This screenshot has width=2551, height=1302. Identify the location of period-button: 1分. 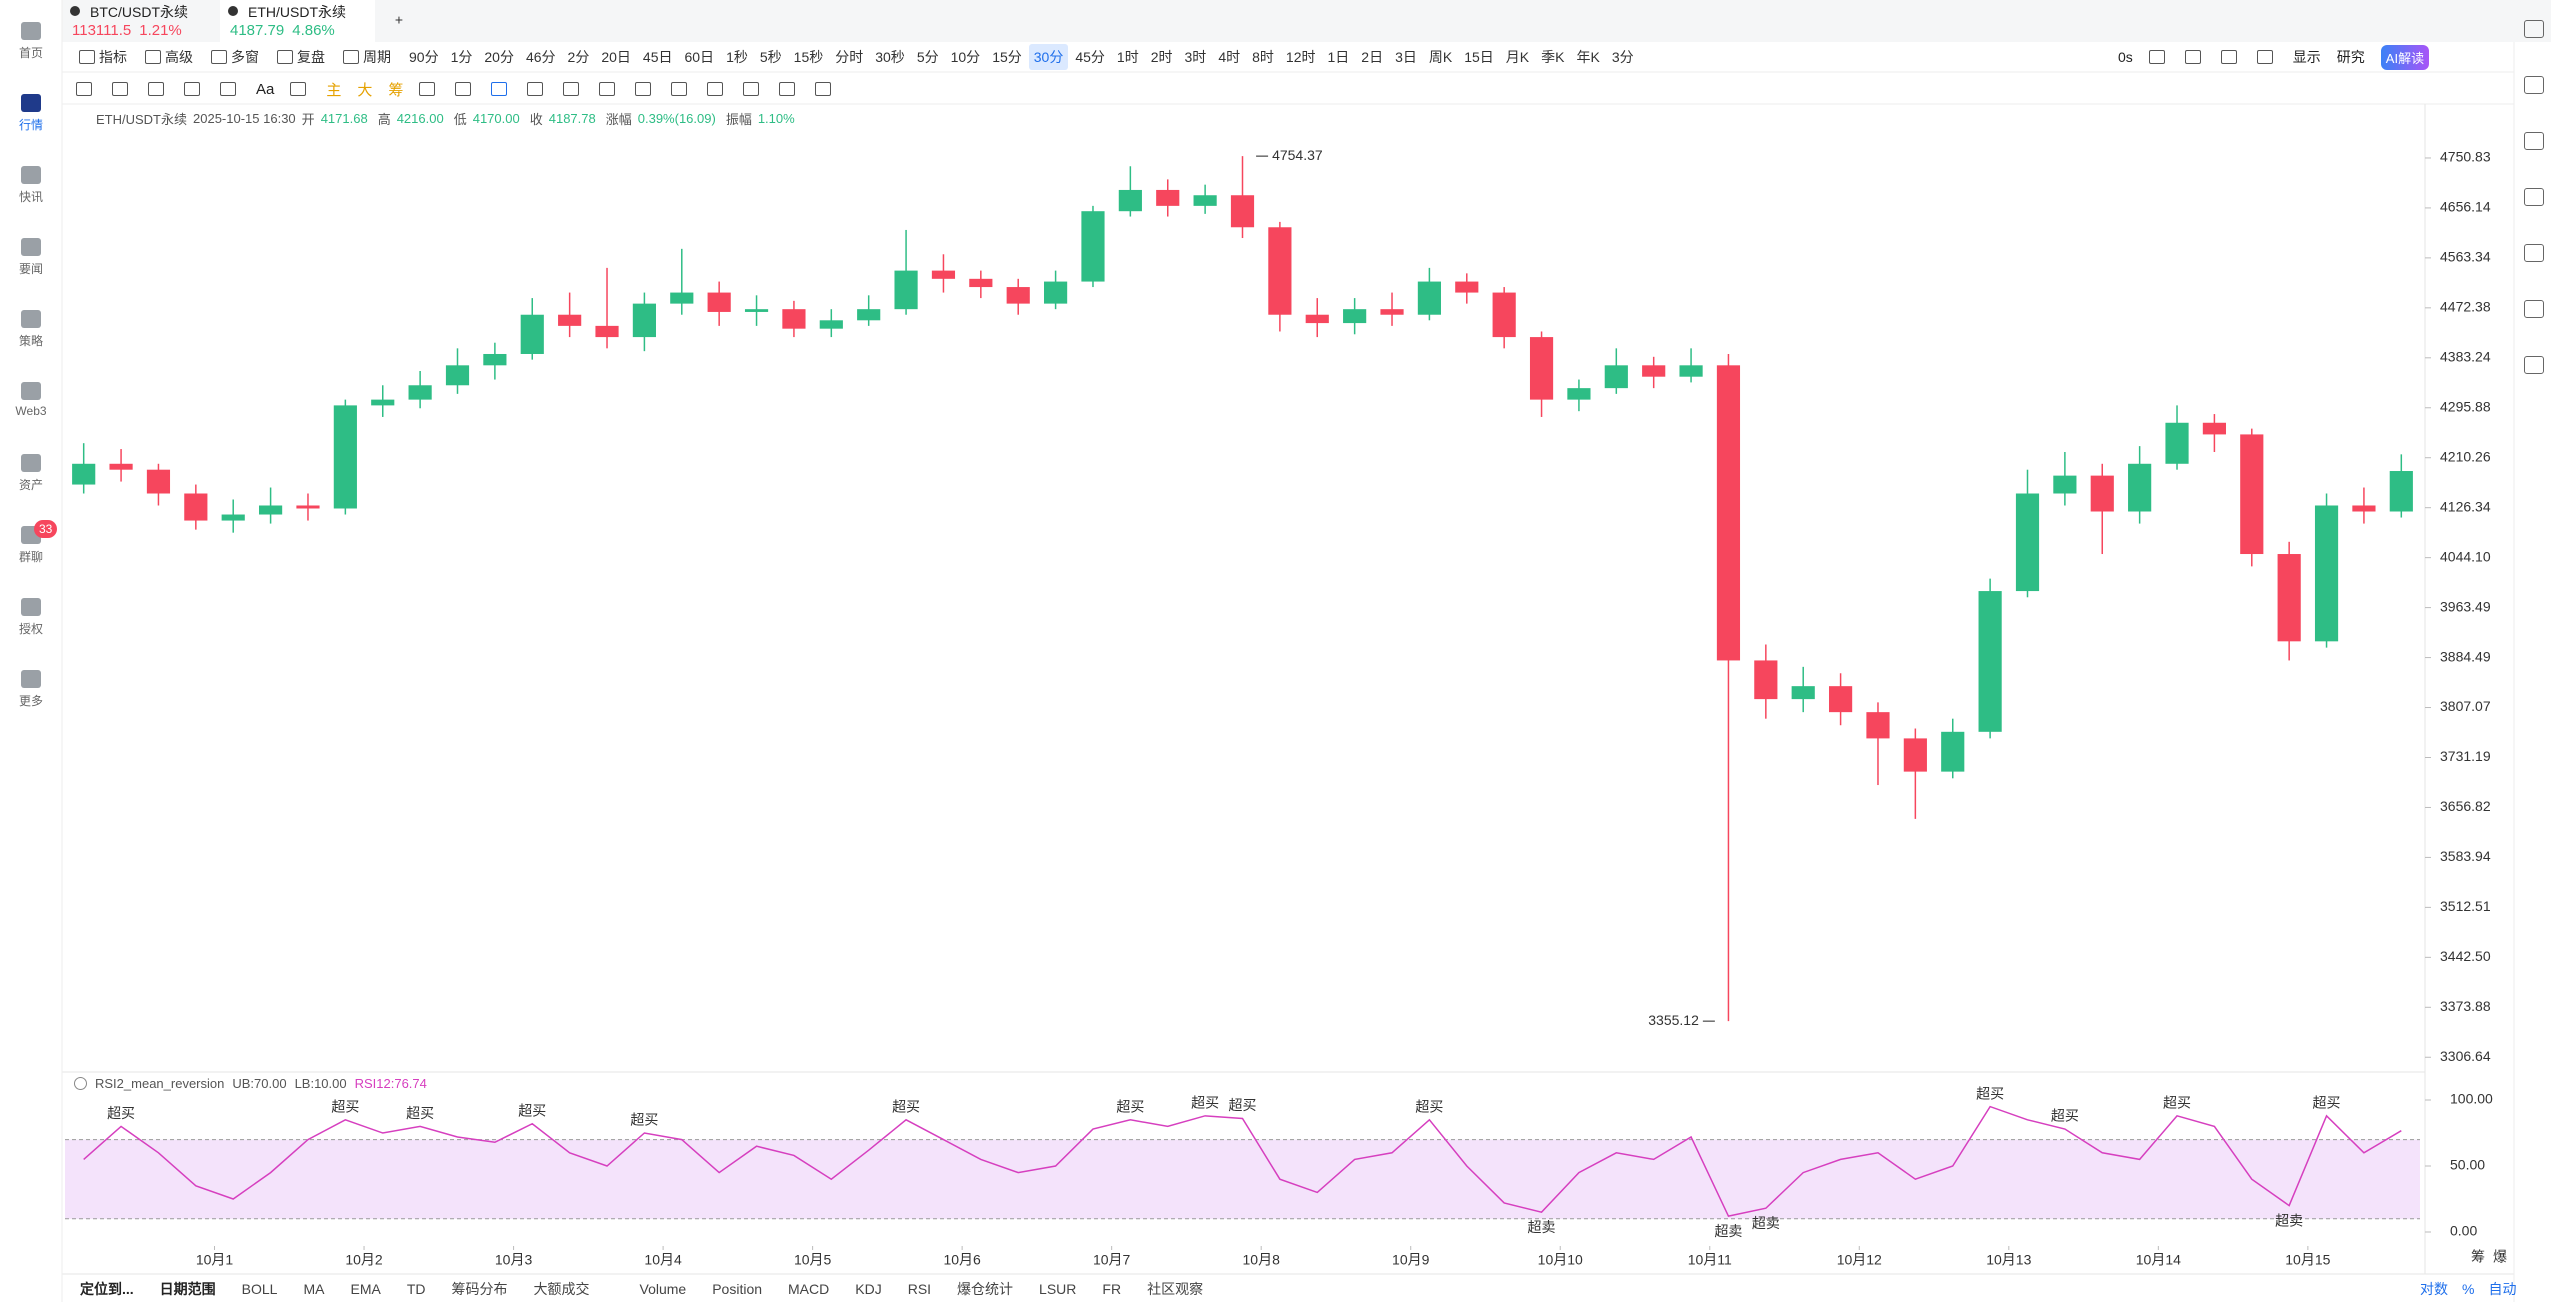
(461, 57).